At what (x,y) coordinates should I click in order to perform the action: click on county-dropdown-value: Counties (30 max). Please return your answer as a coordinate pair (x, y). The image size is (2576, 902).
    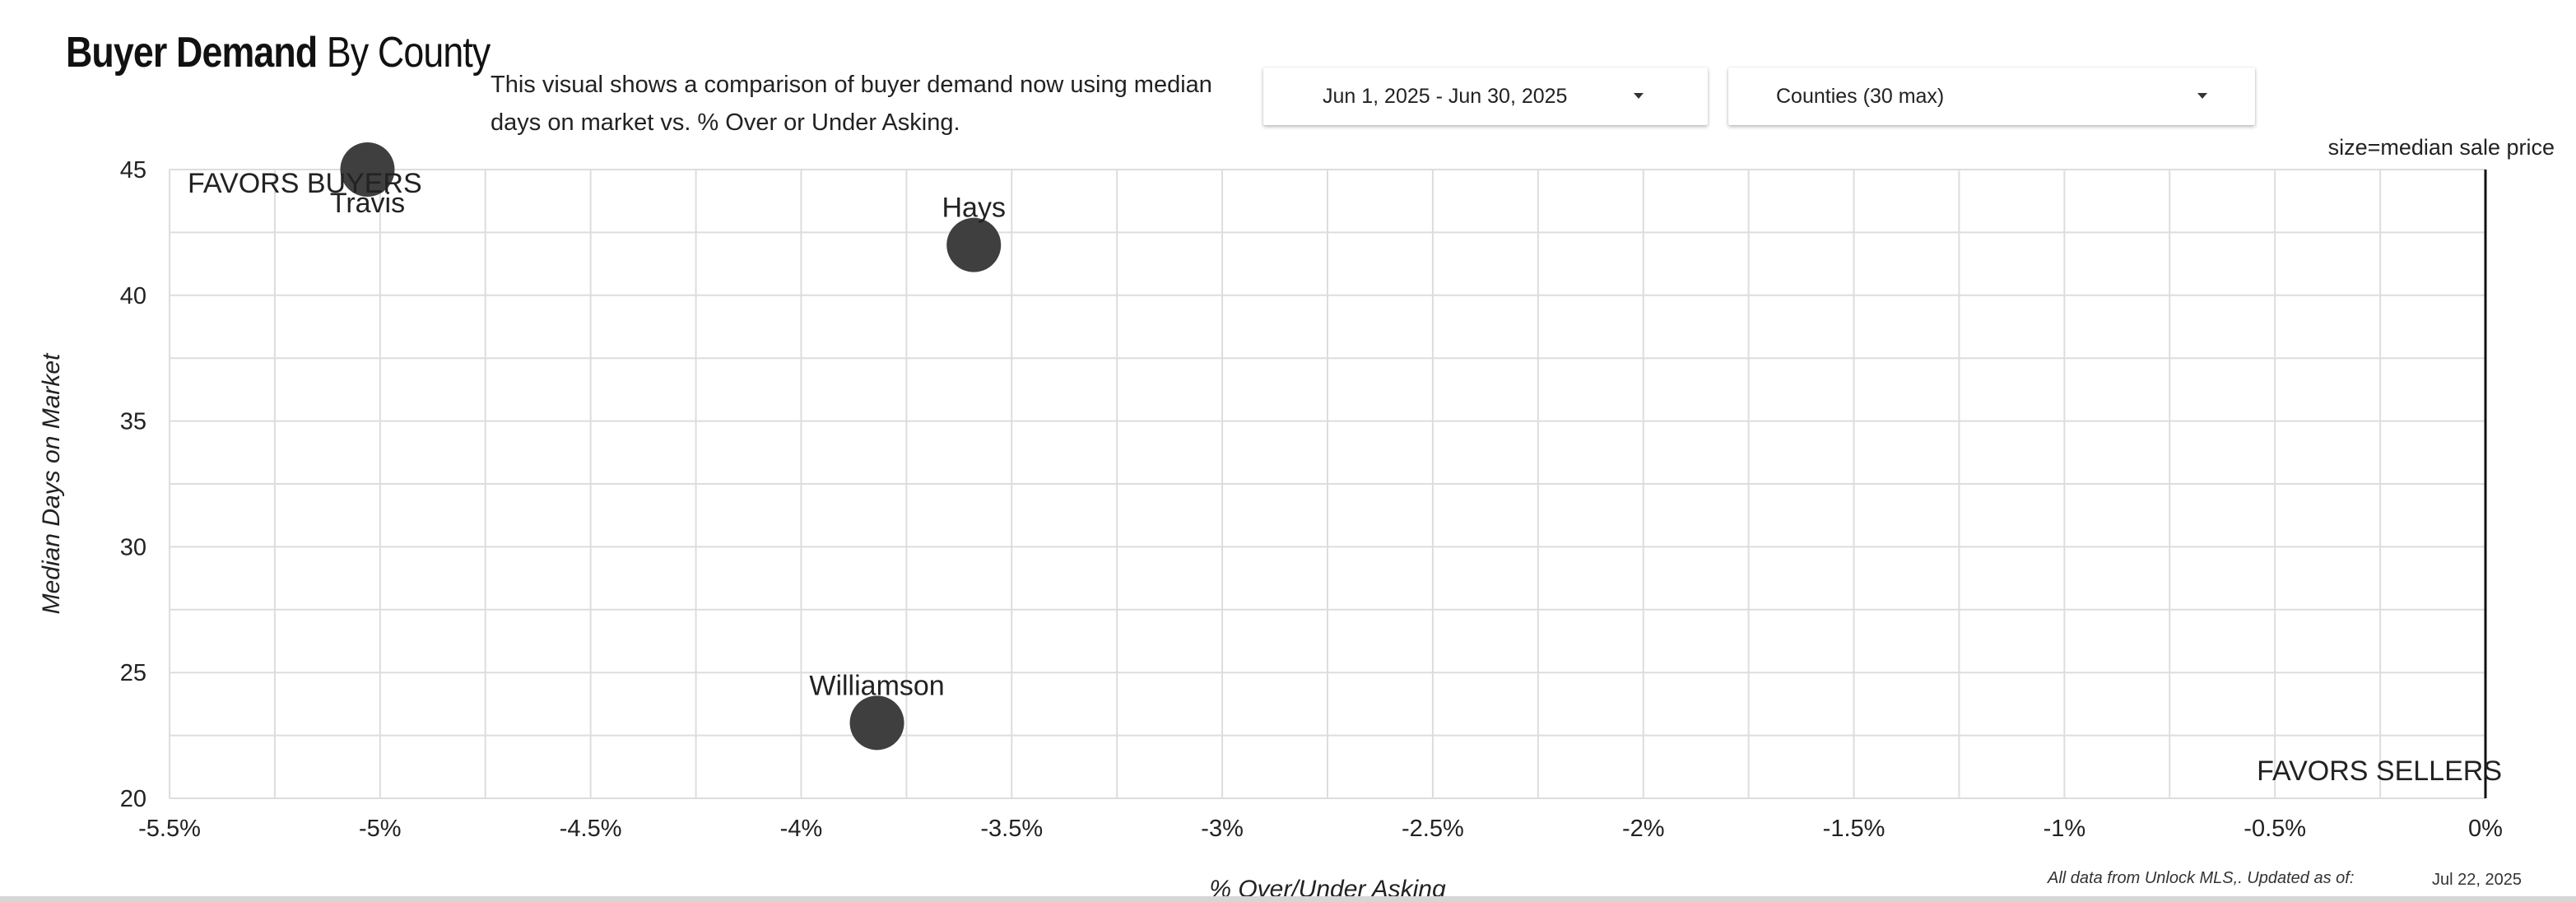
    Looking at the image, I should click on (1860, 96).